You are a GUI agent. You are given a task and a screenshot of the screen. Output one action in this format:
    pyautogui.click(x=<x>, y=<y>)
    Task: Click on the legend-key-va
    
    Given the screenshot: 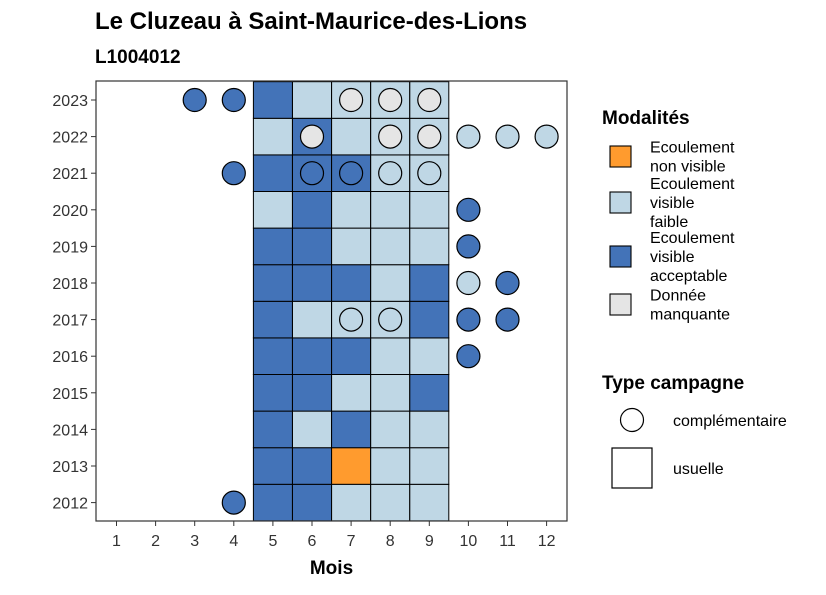 What is the action you would take?
    pyautogui.click(x=620, y=256)
    